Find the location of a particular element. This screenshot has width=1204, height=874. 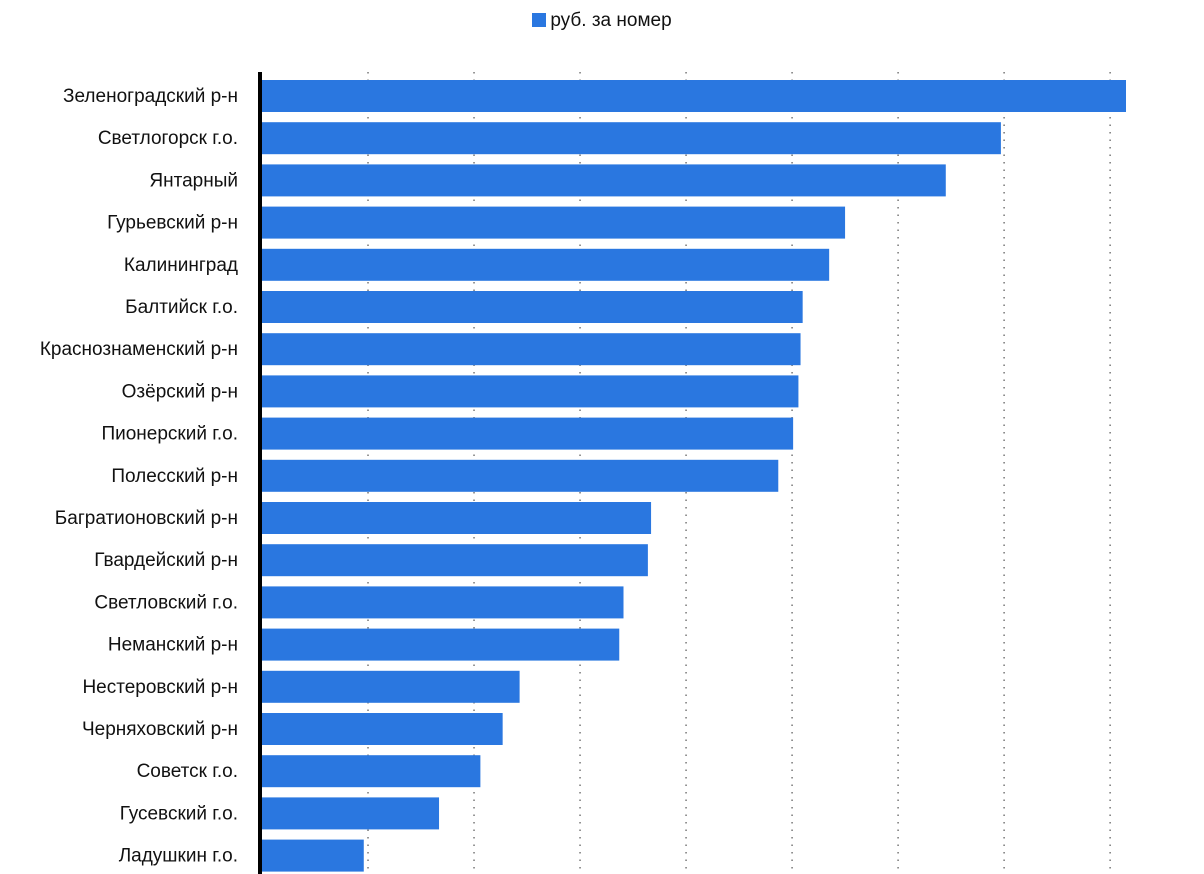

category-label: Гурьевский р-н is located at coordinates (172, 223).